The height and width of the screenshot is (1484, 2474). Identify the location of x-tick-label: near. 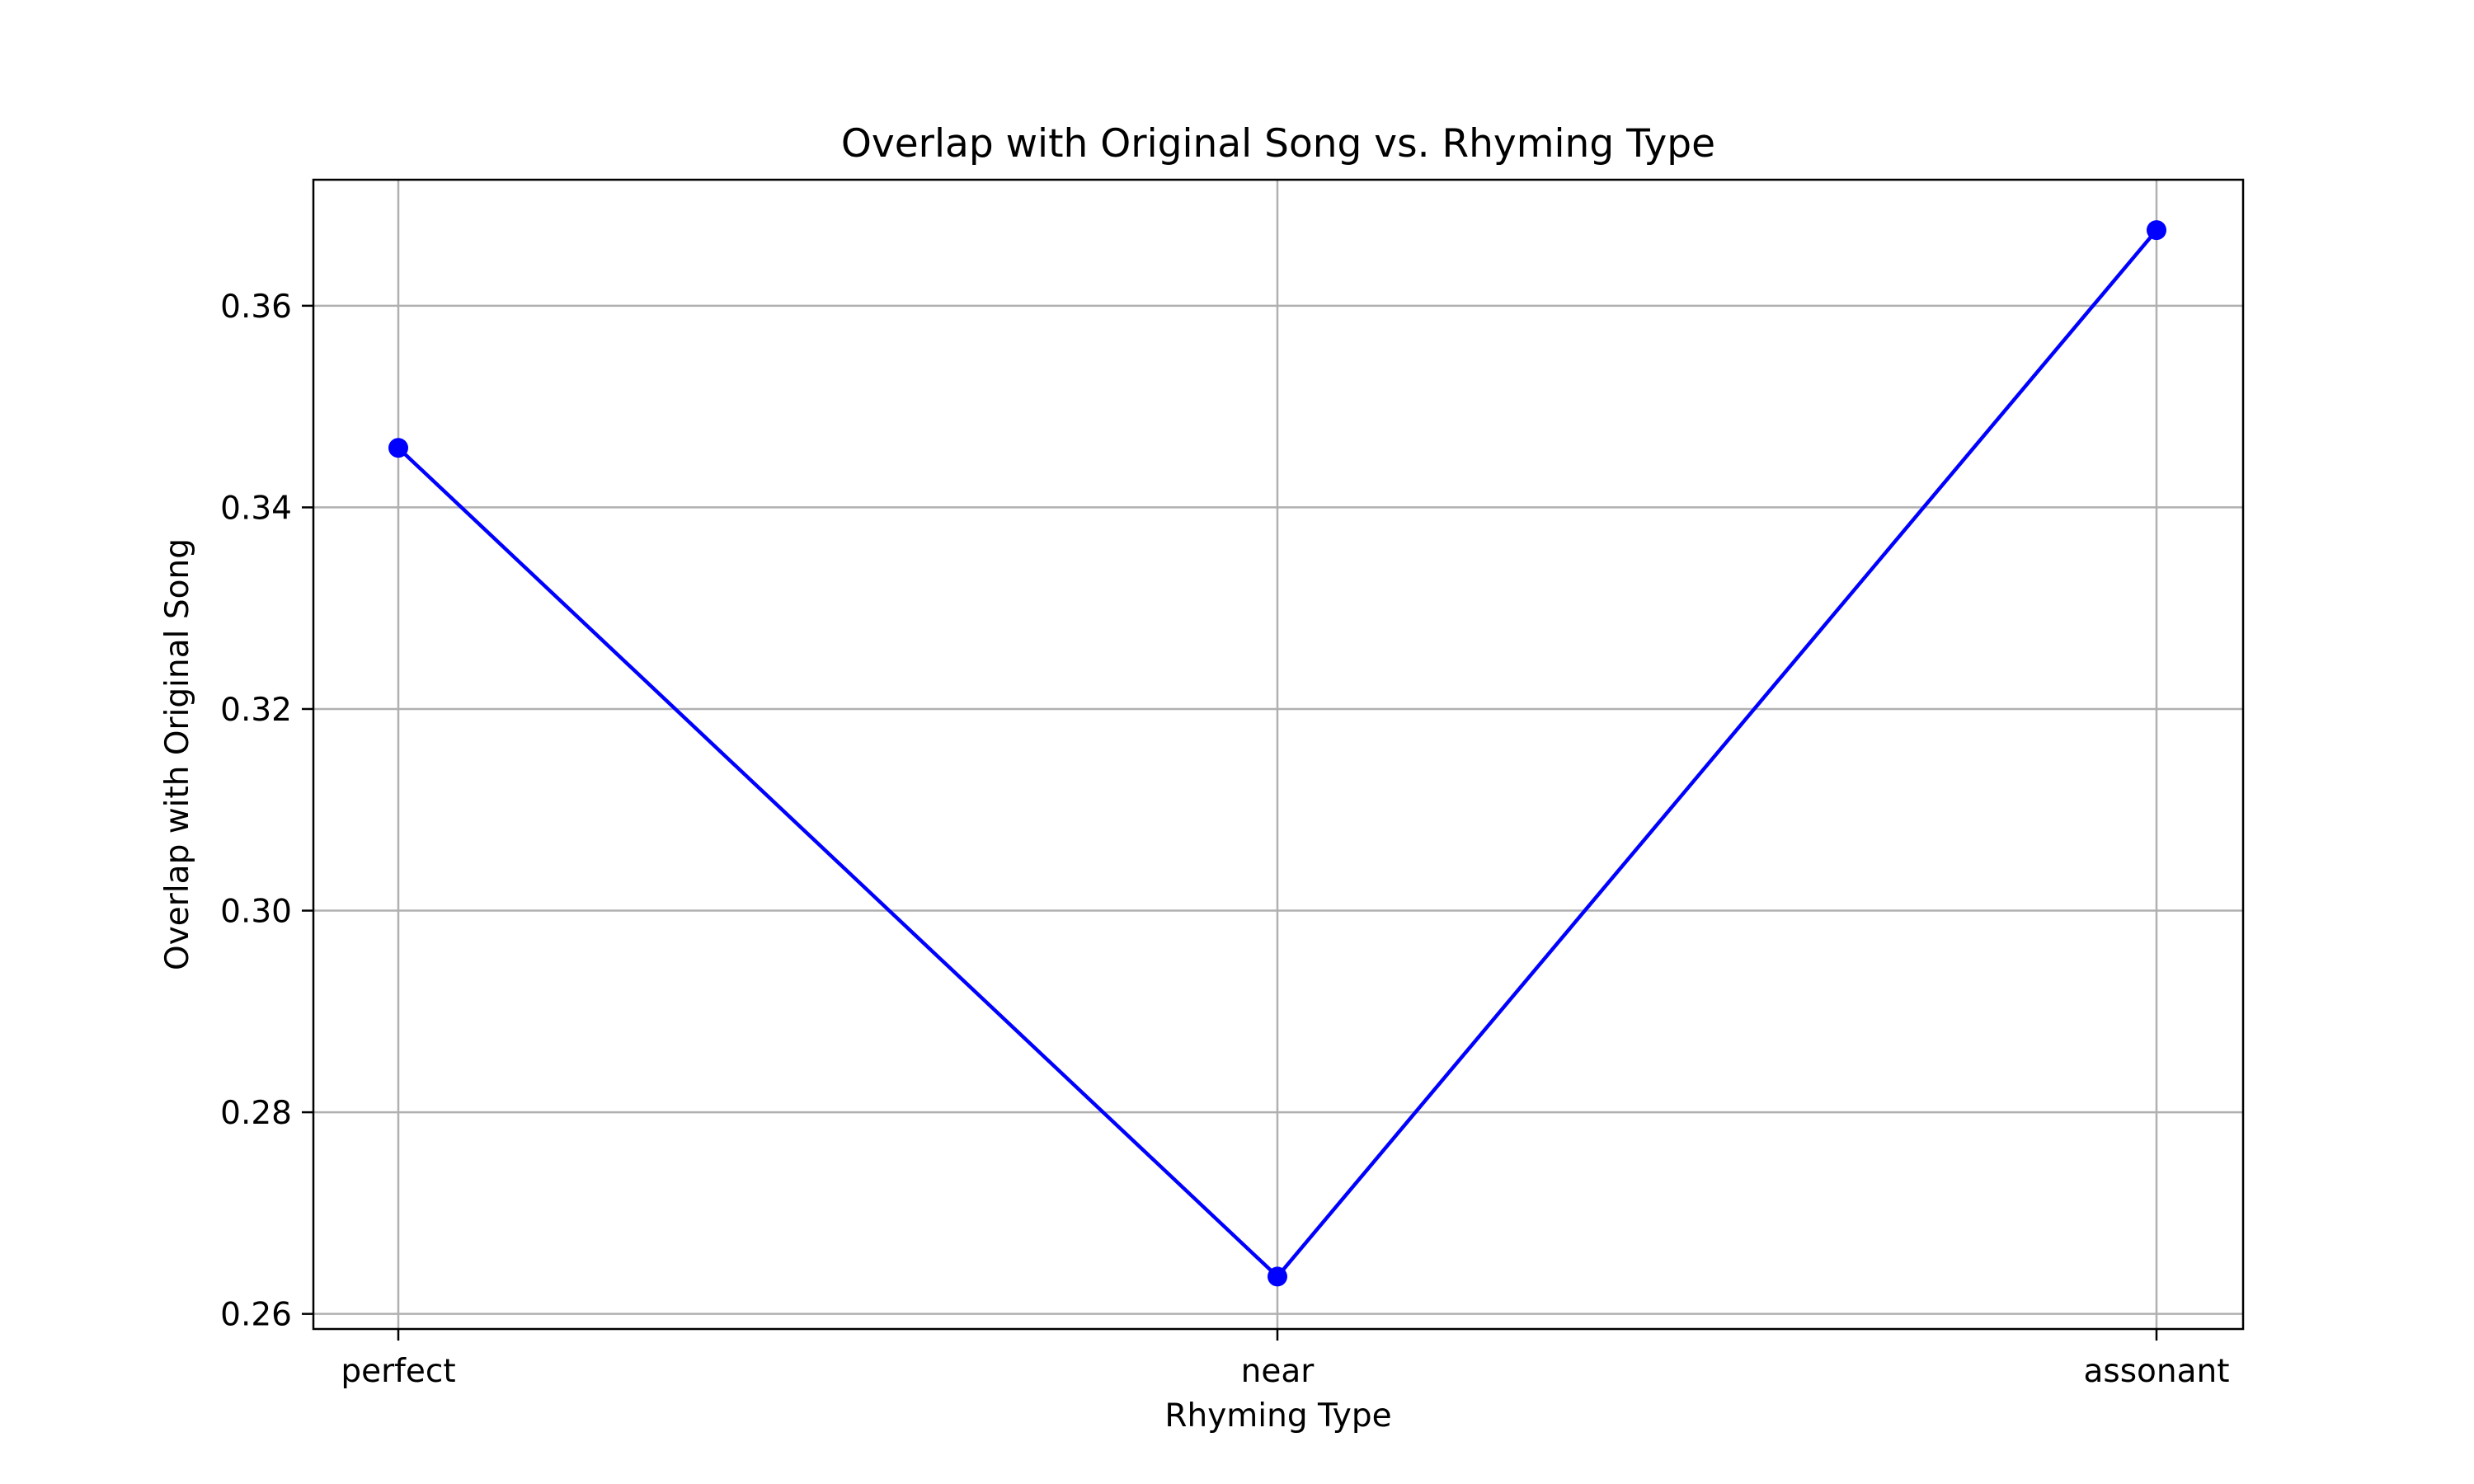
(1278, 1371).